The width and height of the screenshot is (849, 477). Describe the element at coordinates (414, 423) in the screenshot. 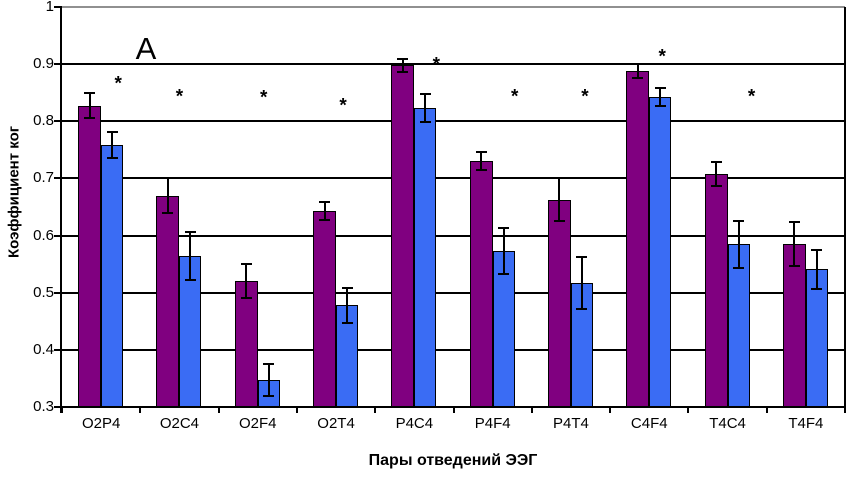

I see `x-tick-label: P4C4` at that location.